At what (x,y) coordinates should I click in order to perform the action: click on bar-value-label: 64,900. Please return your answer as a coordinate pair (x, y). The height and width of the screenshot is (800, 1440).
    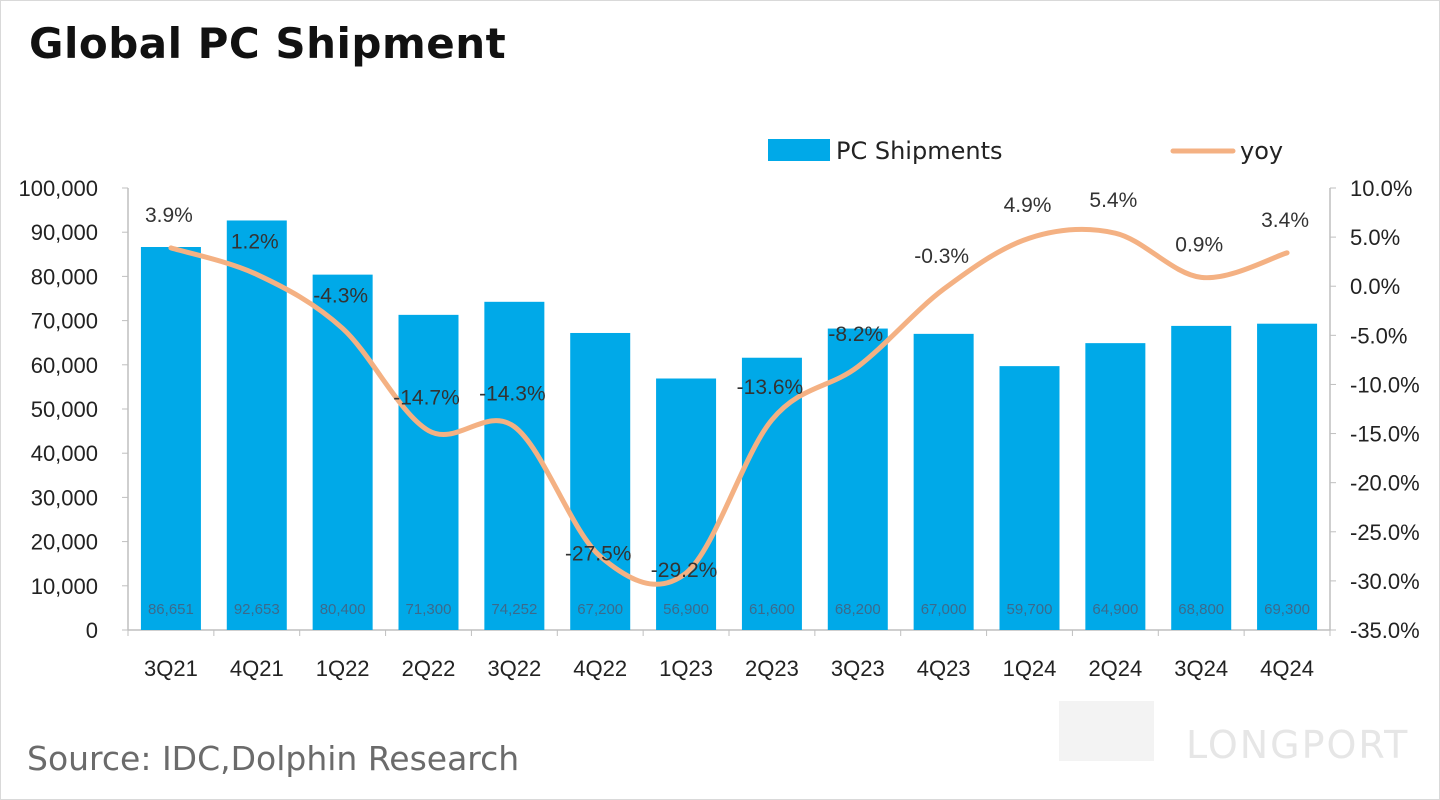
    Looking at the image, I should click on (1115, 609).